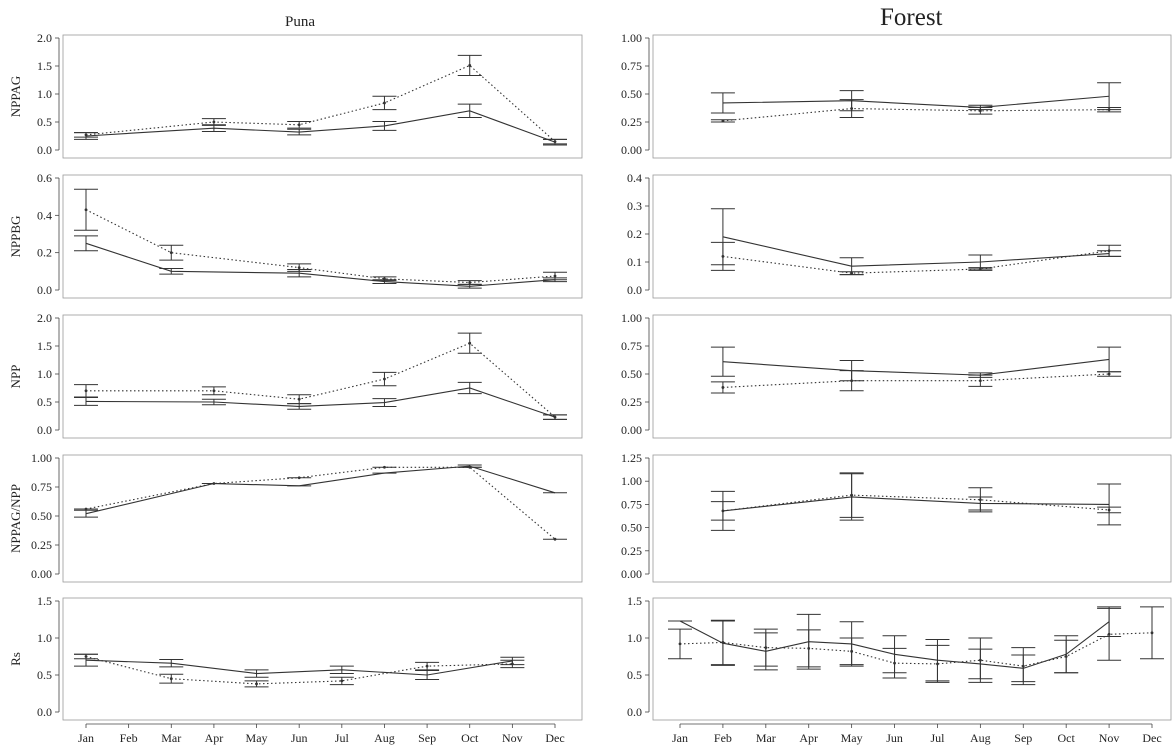 This screenshot has height=746, width=1172. Describe the element at coordinates (44, 215) in the screenshot. I see `y-tick-label: 0.4` at that location.